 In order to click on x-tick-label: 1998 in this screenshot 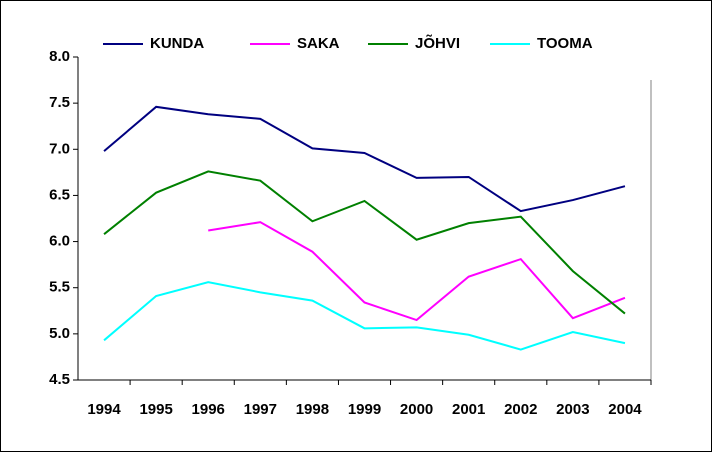, I will do `click(312, 409)`.